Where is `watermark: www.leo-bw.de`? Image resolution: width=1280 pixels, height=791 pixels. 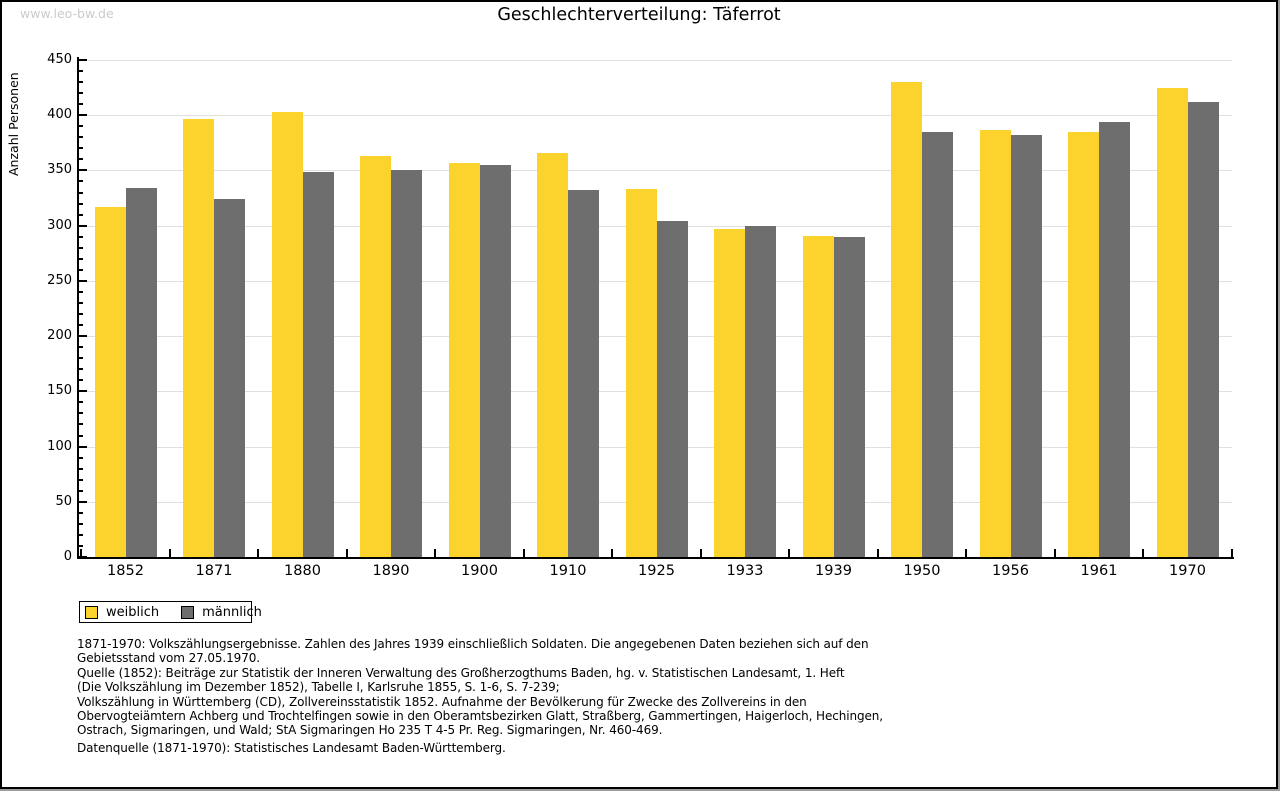
watermark: www.leo-bw.de is located at coordinates (67, 13).